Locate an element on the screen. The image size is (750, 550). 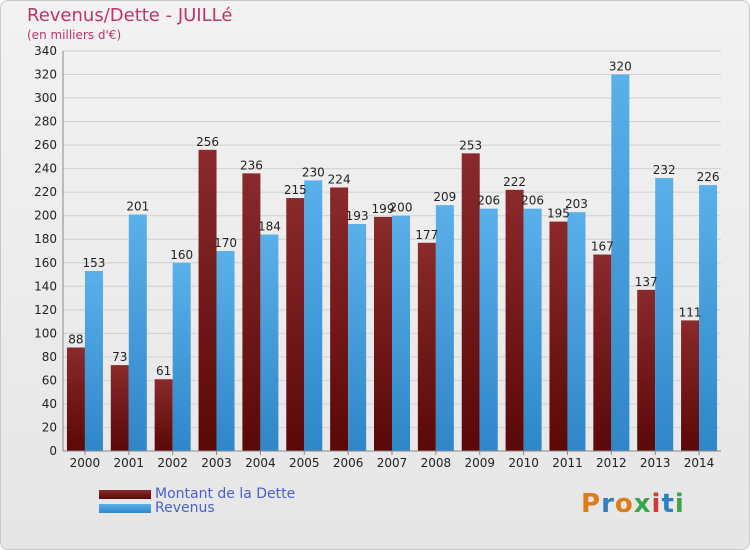
legend-swatch-debt is located at coordinates (125, 494).